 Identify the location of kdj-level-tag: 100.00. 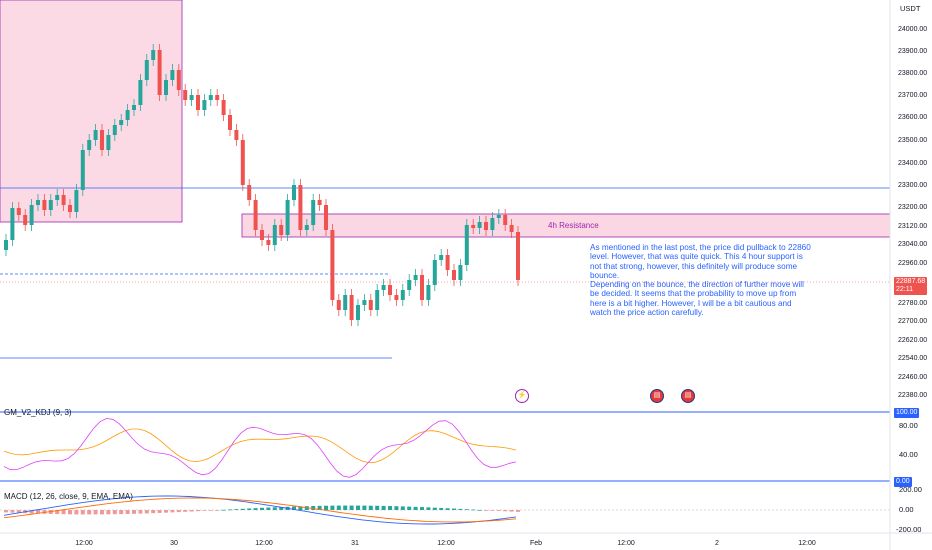
(907, 413).